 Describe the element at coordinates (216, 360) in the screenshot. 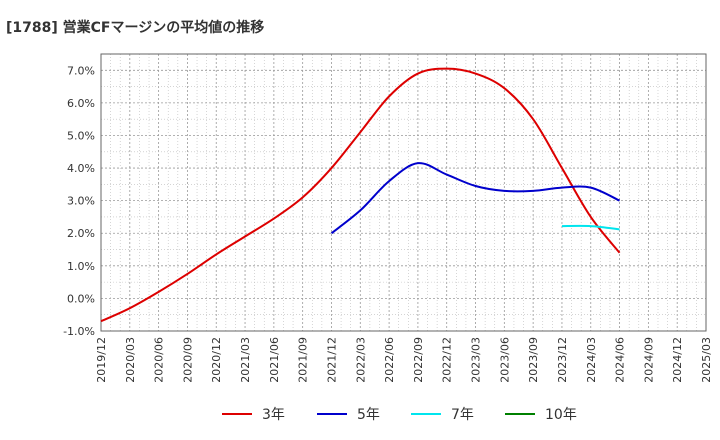

I see `x-tick-label: 2020/12` at that location.